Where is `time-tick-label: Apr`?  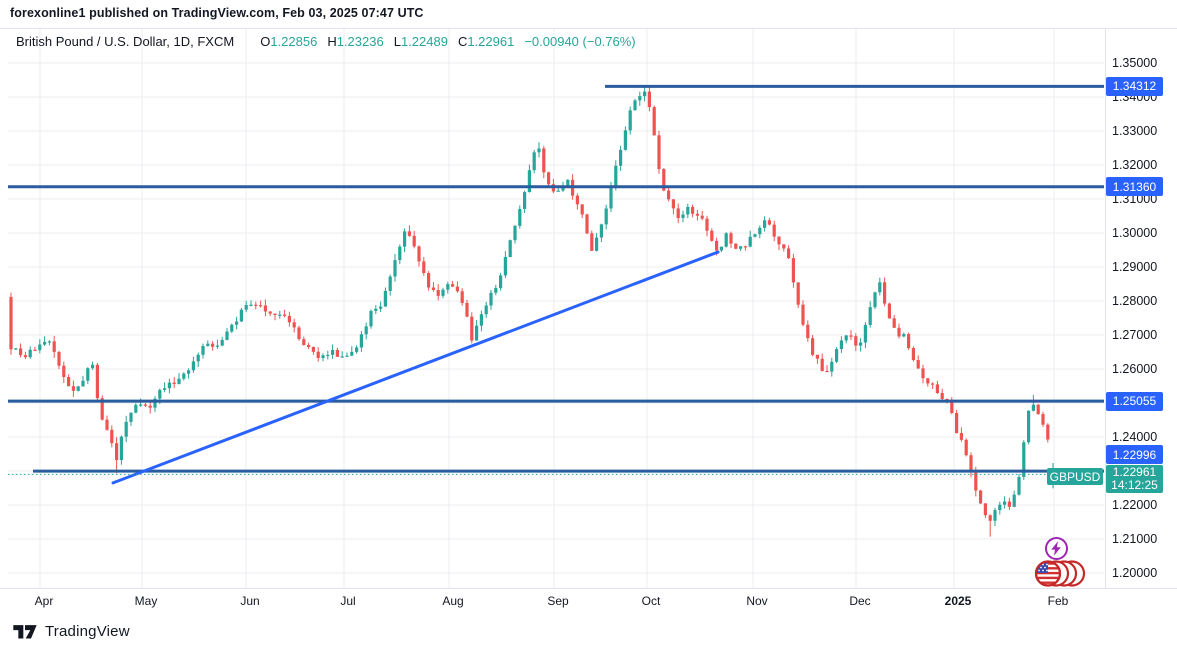 time-tick-label: Apr is located at coordinates (44, 601).